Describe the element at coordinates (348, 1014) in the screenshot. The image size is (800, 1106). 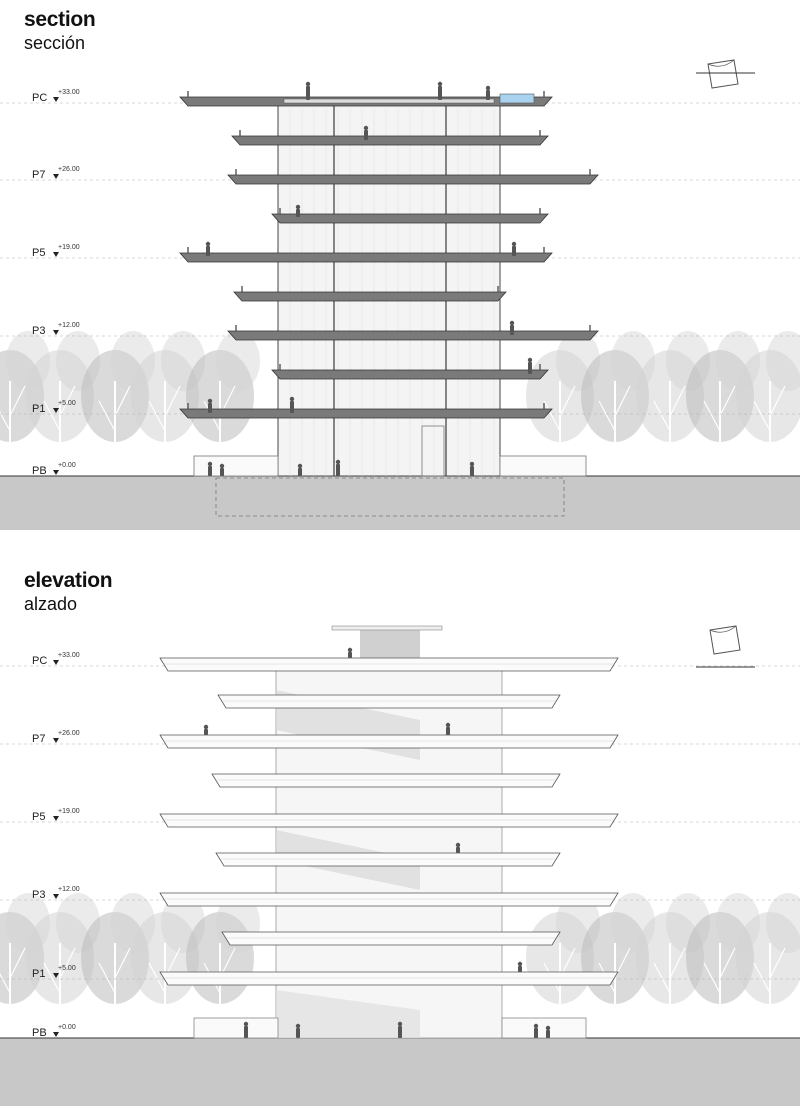
I see `facade-shadow` at that location.